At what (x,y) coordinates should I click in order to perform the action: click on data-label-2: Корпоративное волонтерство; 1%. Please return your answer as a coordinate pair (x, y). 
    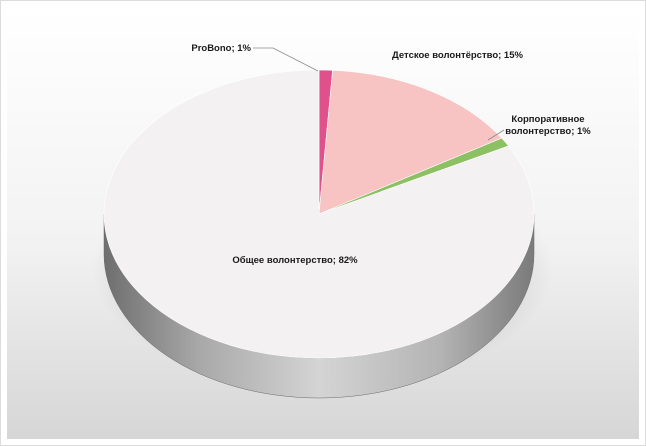
    Looking at the image, I should click on (548, 125).